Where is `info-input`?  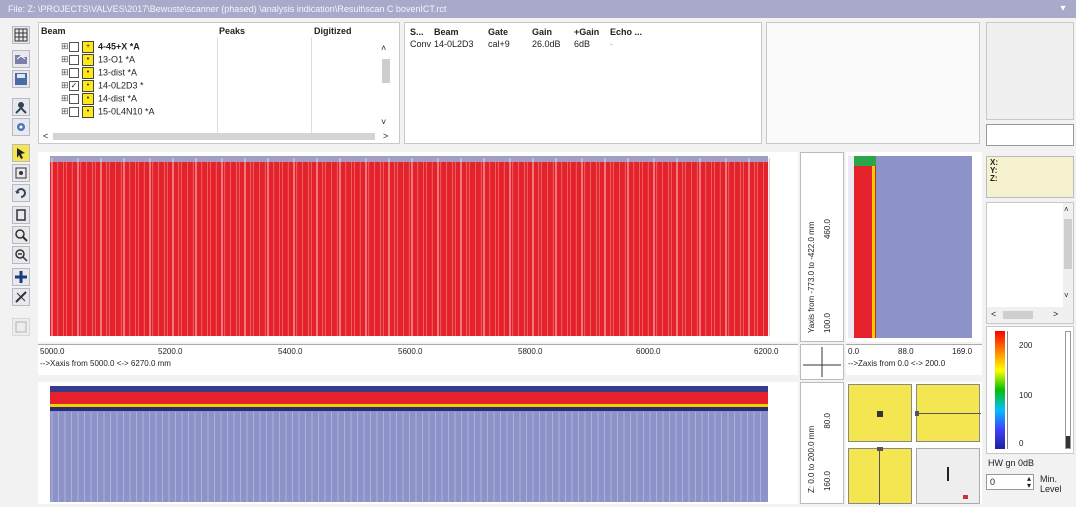 info-input is located at coordinates (1030, 135).